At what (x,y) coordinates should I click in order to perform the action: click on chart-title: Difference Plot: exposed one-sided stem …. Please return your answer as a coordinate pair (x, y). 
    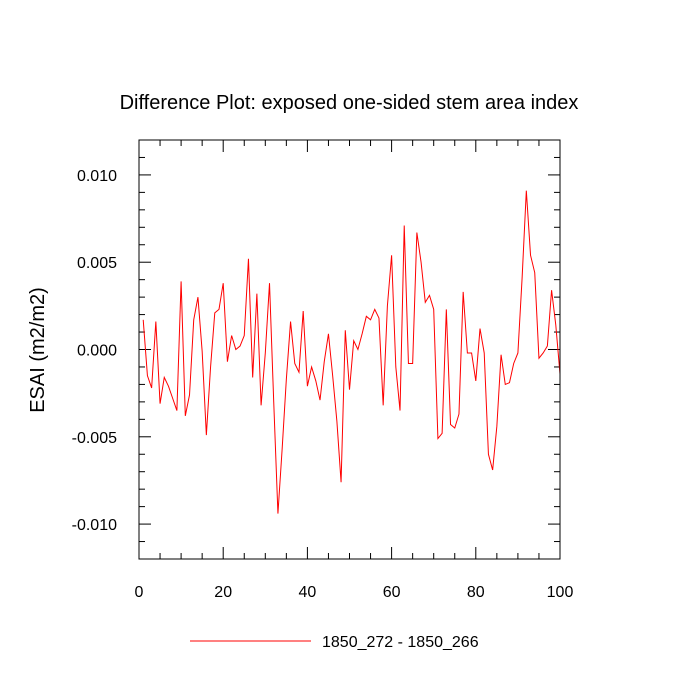
    Looking at the image, I should click on (349, 103).